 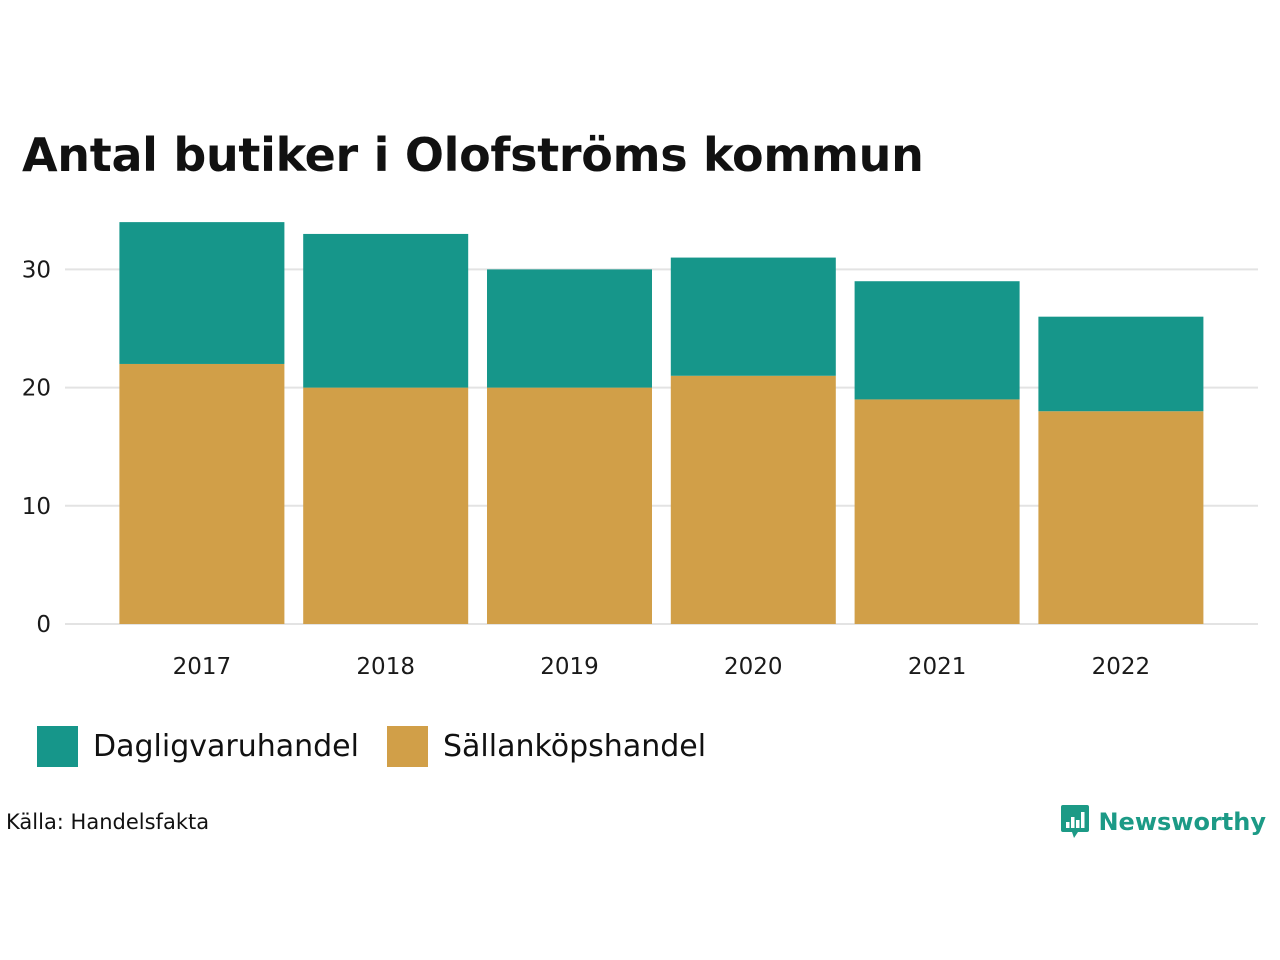 What do you see at coordinates (1121, 667) in the screenshot?
I see `x-tick-label-2022: 2022` at bounding box center [1121, 667].